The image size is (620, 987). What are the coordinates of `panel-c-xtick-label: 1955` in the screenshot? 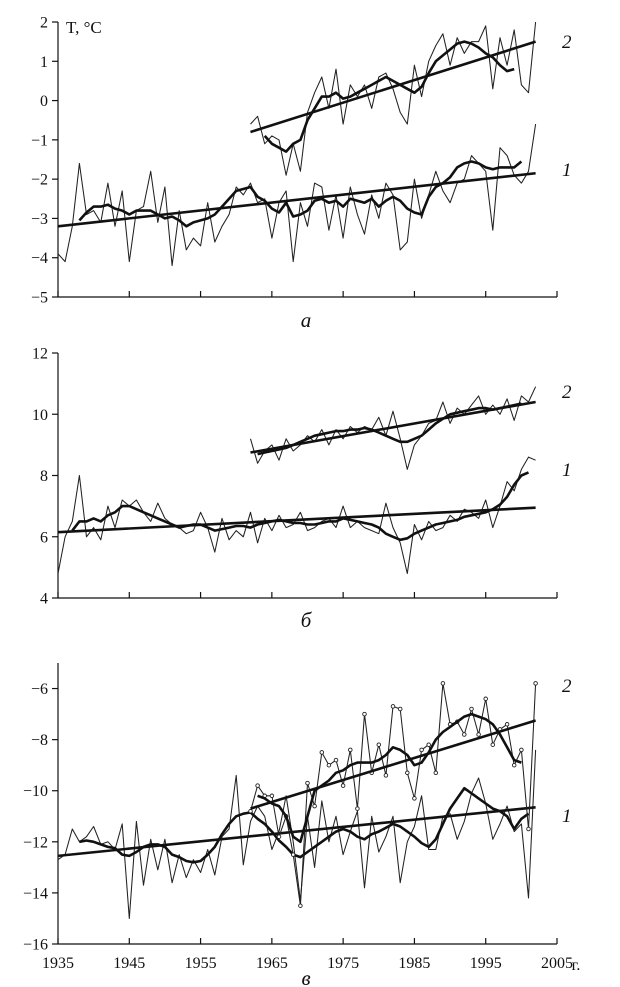 It's located at (201, 963).